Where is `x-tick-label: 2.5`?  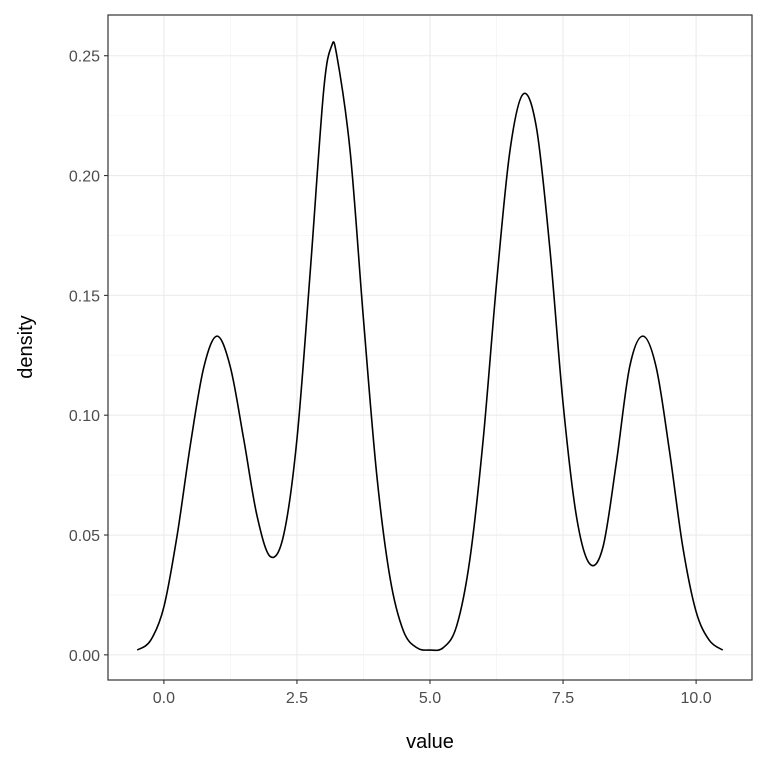 x-tick-label: 2.5 is located at coordinates (297, 698).